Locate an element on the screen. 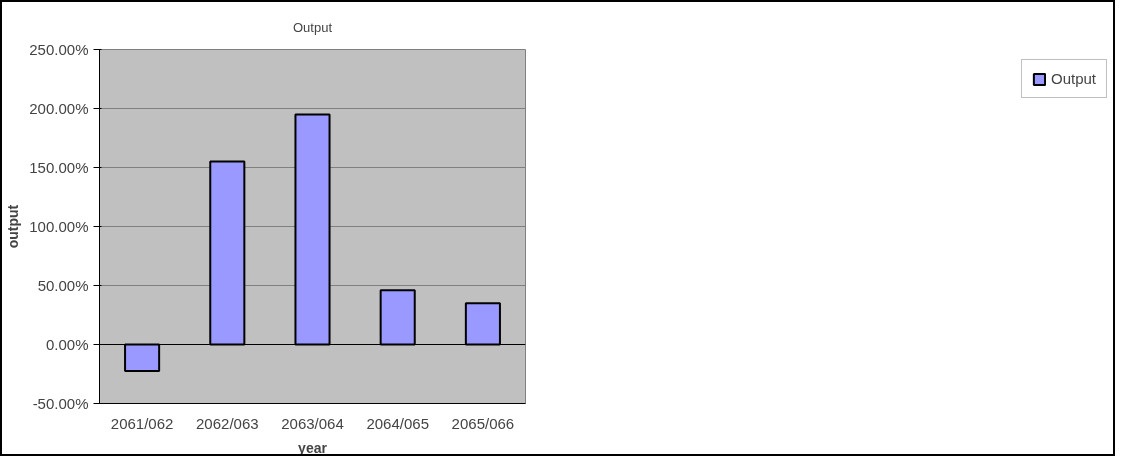  y-axis-title: output is located at coordinates (13, 226).